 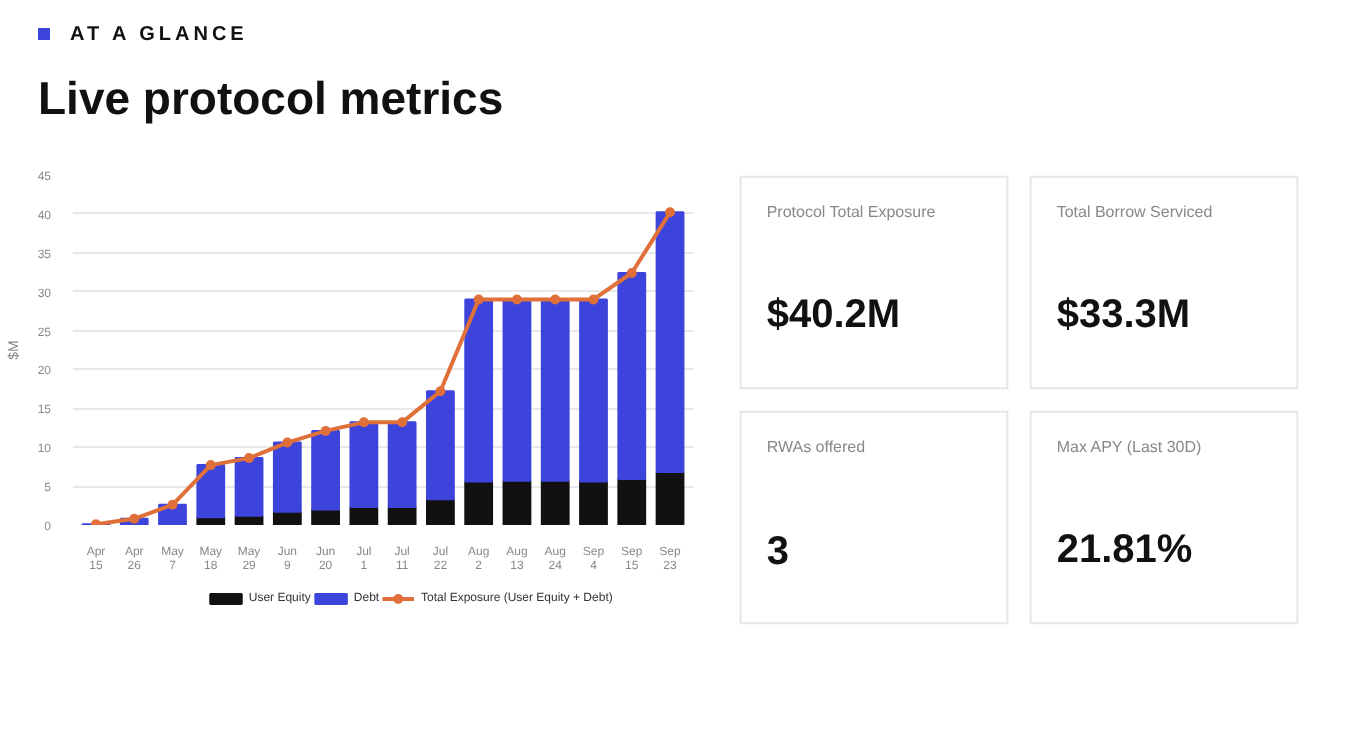 What do you see at coordinates (159, 36) in the screenshot?
I see `chart-subtitle: AT A GLANCE` at bounding box center [159, 36].